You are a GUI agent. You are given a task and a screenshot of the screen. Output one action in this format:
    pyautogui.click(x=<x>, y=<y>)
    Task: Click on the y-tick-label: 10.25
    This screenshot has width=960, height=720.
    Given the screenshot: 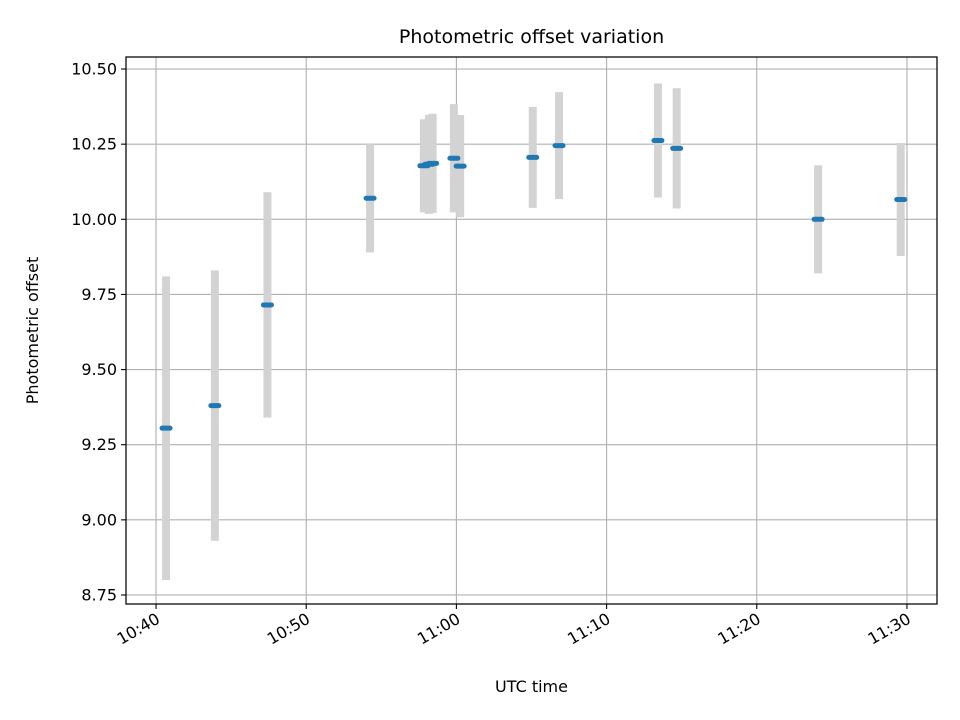 What is the action you would take?
    pyautogui.click(x=94, y=144)
    